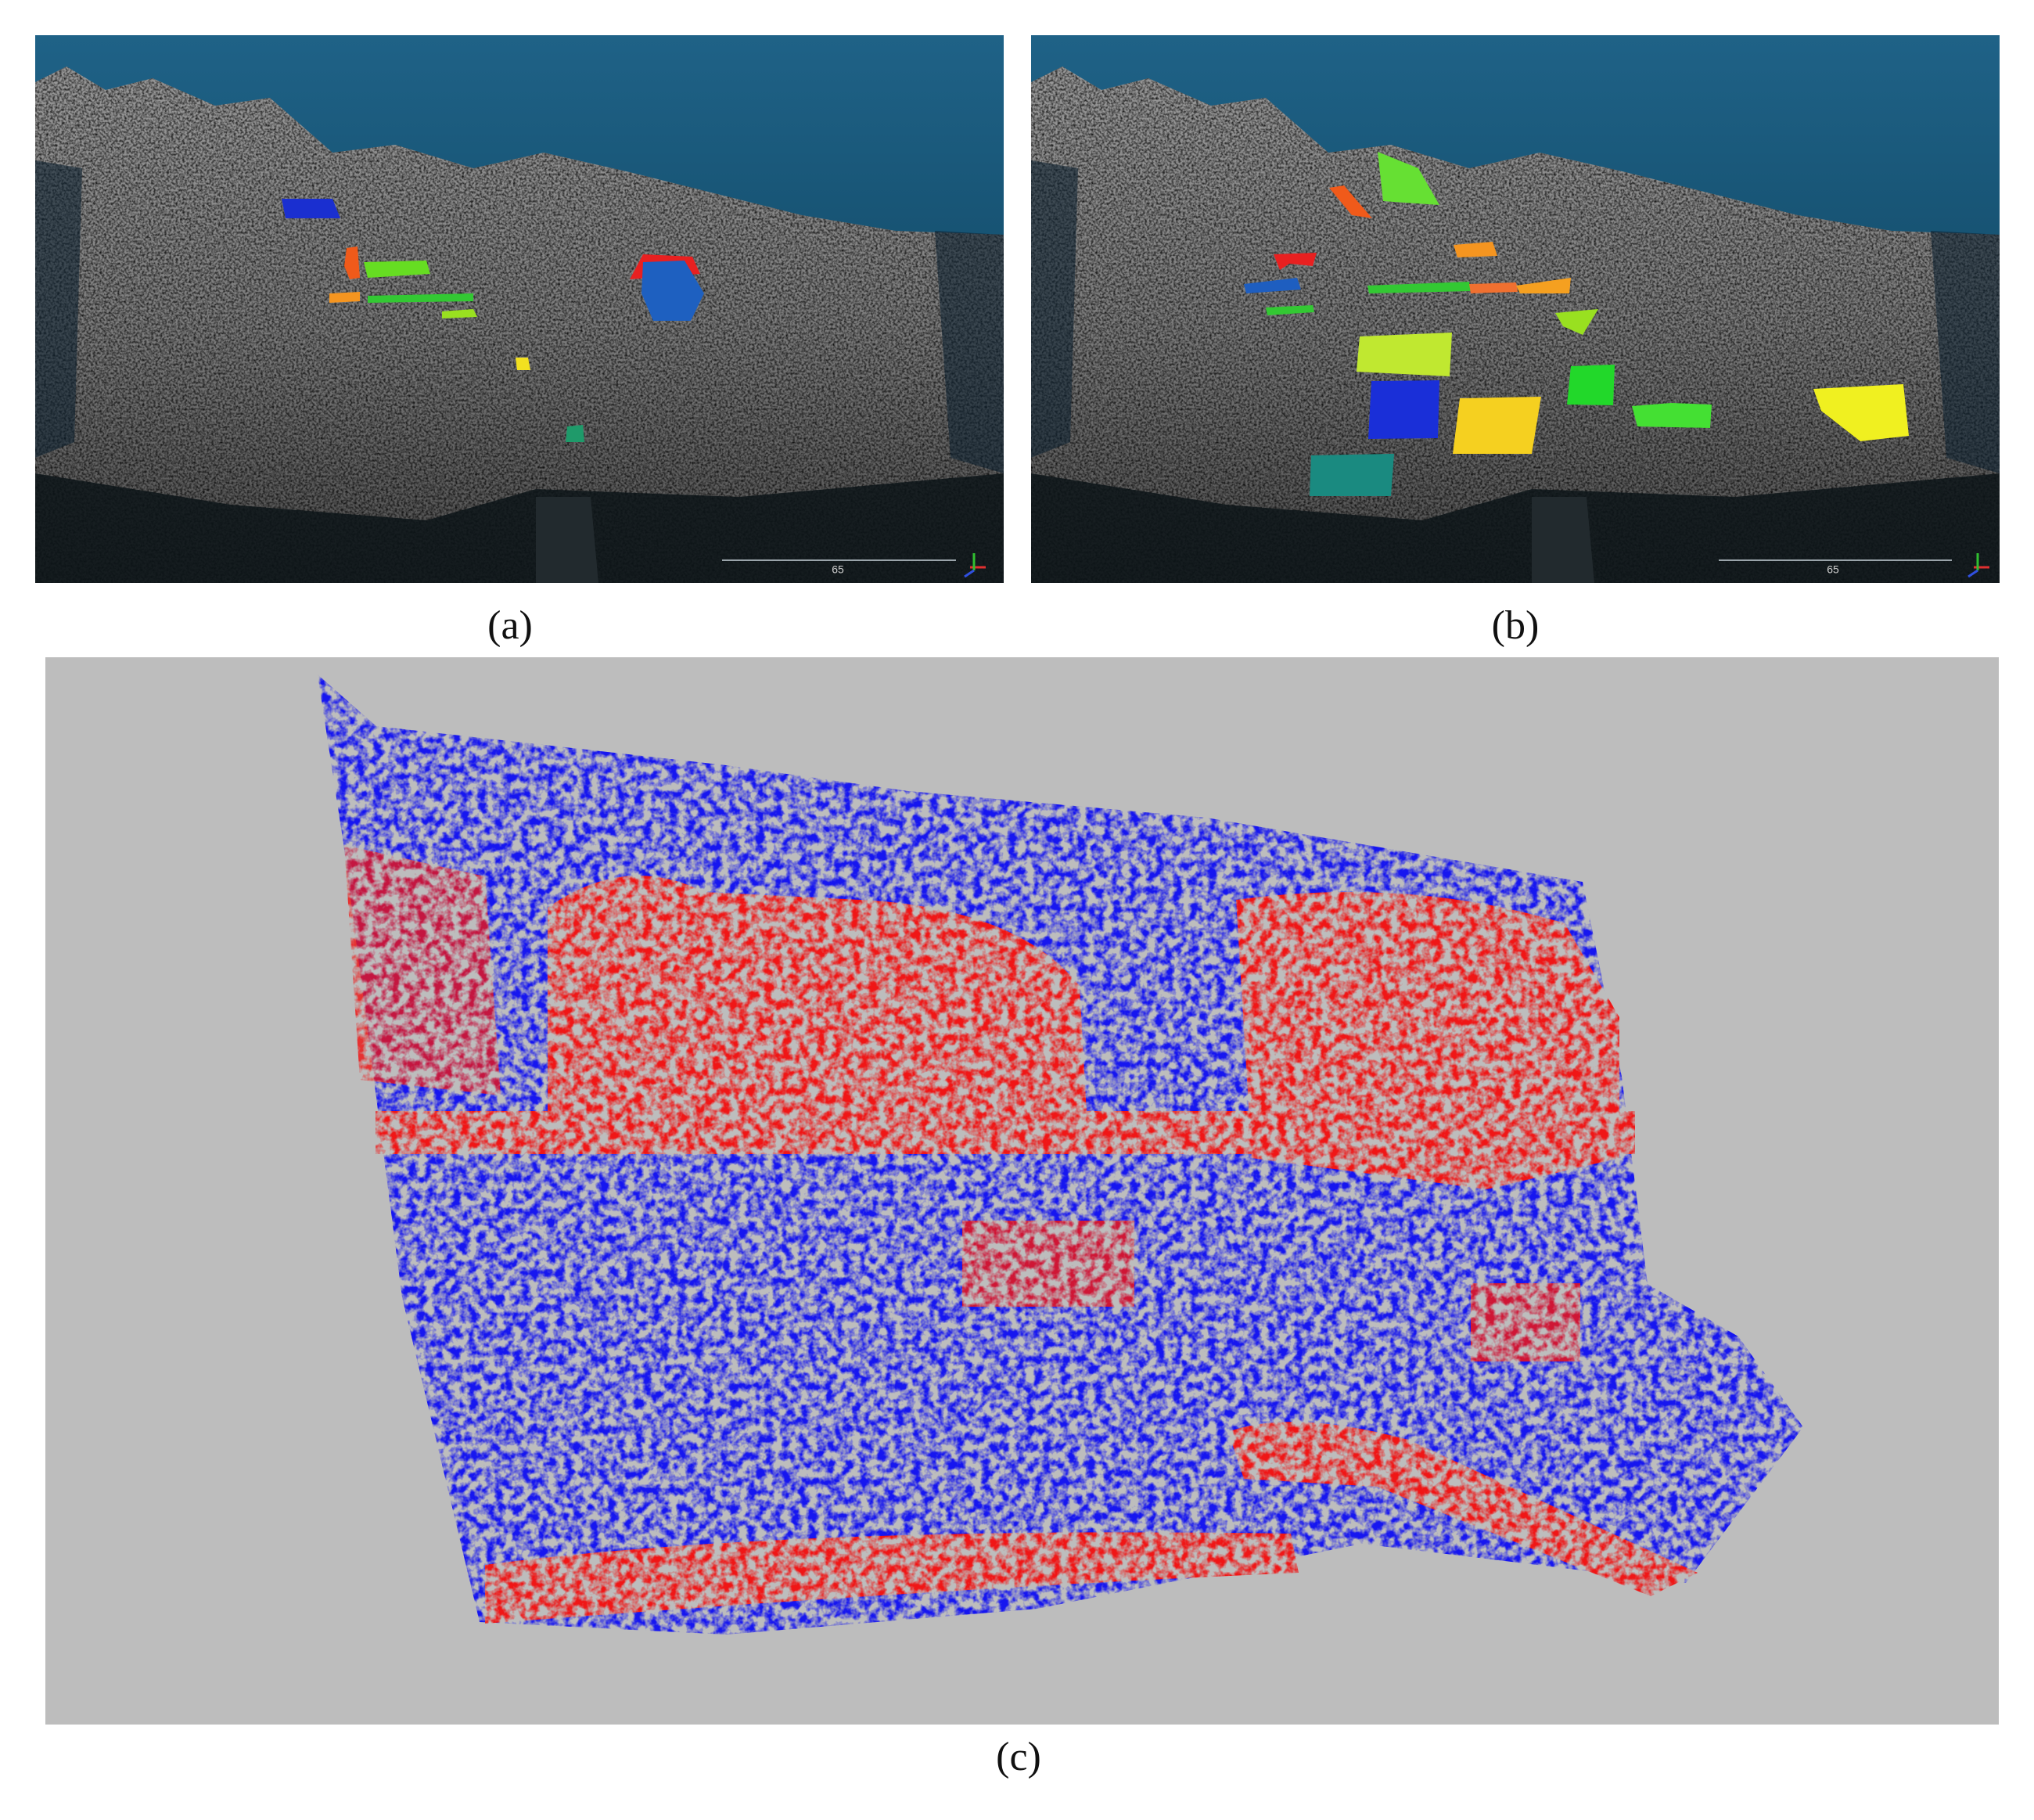  I want to click on panel-b: 65, so click(1515, 309).